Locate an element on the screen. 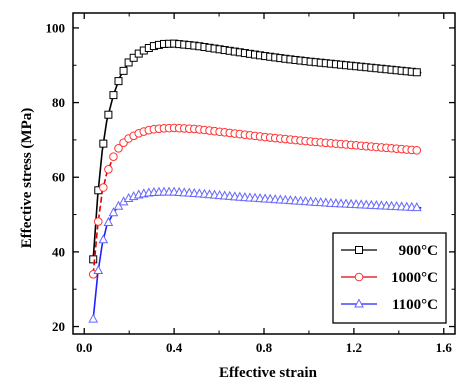 The height and width of the screenshot is (383, 464). y-tick-label: 40 is located at coordinates (58, 251).